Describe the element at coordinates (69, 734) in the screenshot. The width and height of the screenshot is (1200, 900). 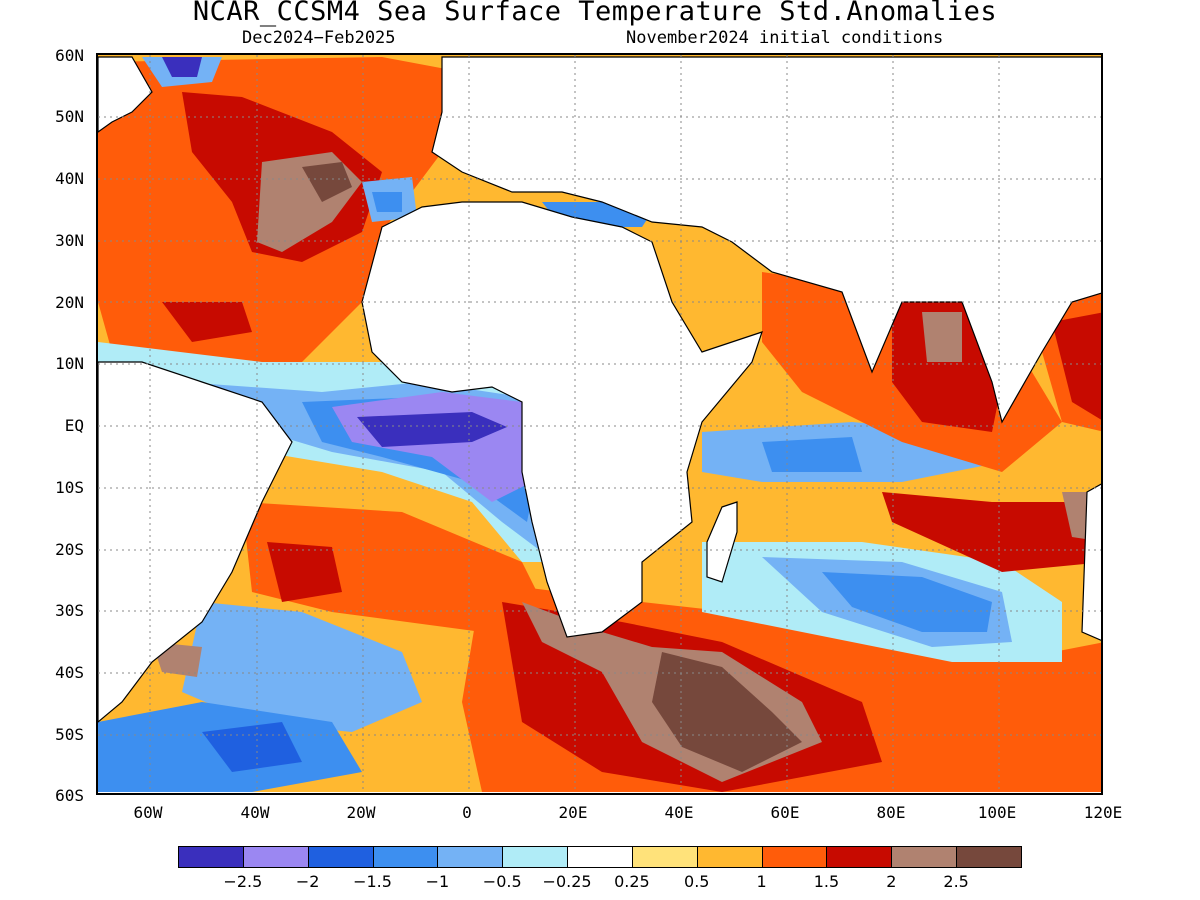
I see `lat-label: 50S` at that location.